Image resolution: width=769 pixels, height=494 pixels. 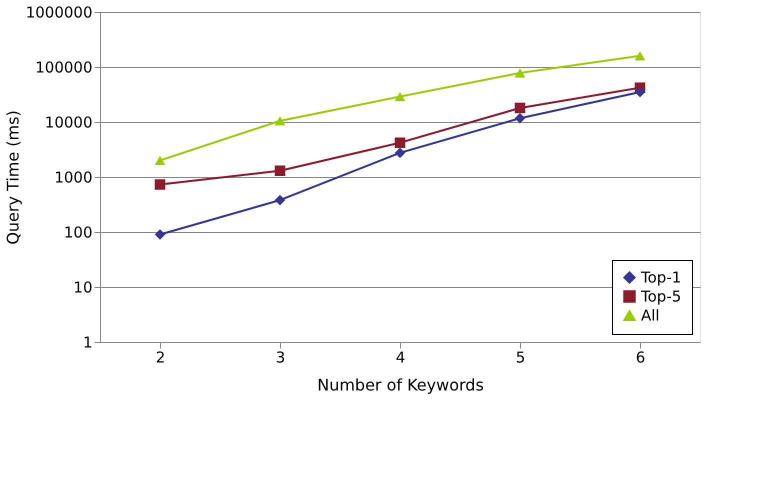 I want to click on x-tick-label: 5, so click(x=521, y=357).